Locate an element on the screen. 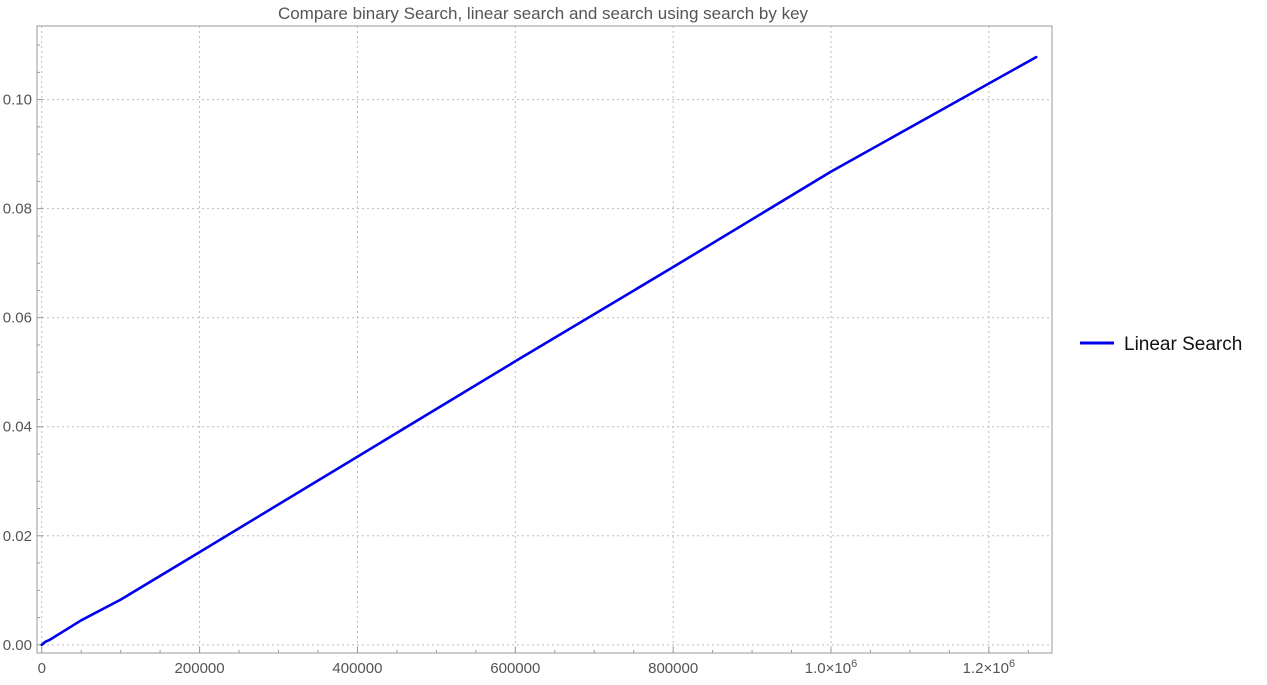  x-tick-label: 600000 is located at coordinates (515, 668).